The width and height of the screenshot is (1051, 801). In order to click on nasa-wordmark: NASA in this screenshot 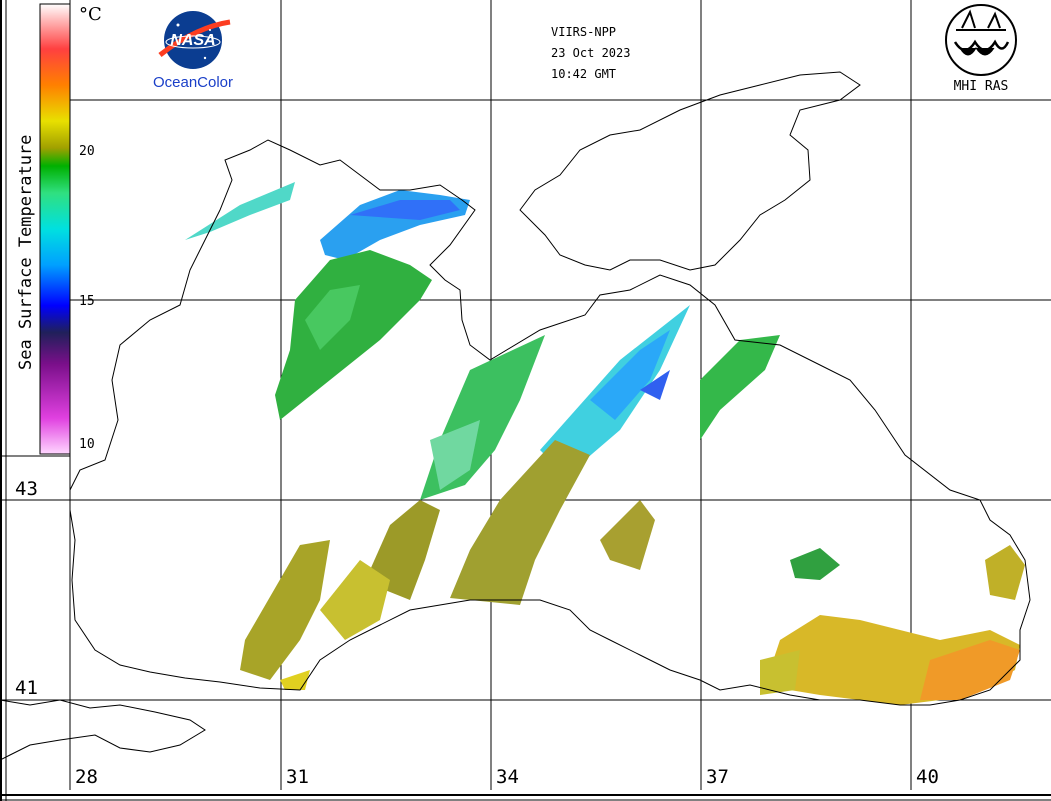, I will do `click(193, 40)`.